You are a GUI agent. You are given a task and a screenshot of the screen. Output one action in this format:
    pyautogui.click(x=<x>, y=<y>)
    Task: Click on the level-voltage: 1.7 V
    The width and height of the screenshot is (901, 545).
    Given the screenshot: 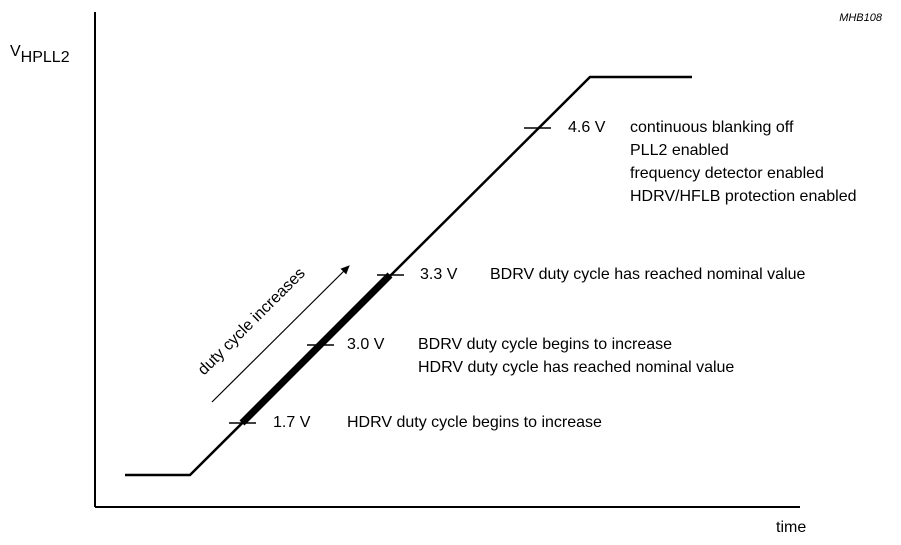 What is the action you would take?
    pyautogui.click(x=292, y=422)
    